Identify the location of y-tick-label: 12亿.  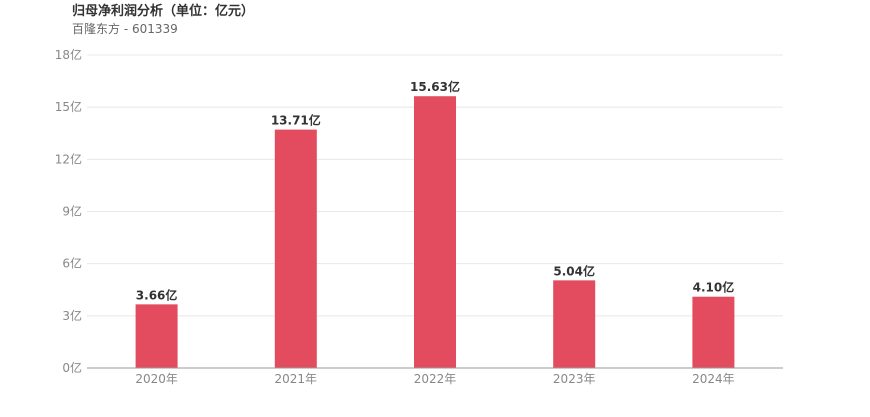
(68, 158).